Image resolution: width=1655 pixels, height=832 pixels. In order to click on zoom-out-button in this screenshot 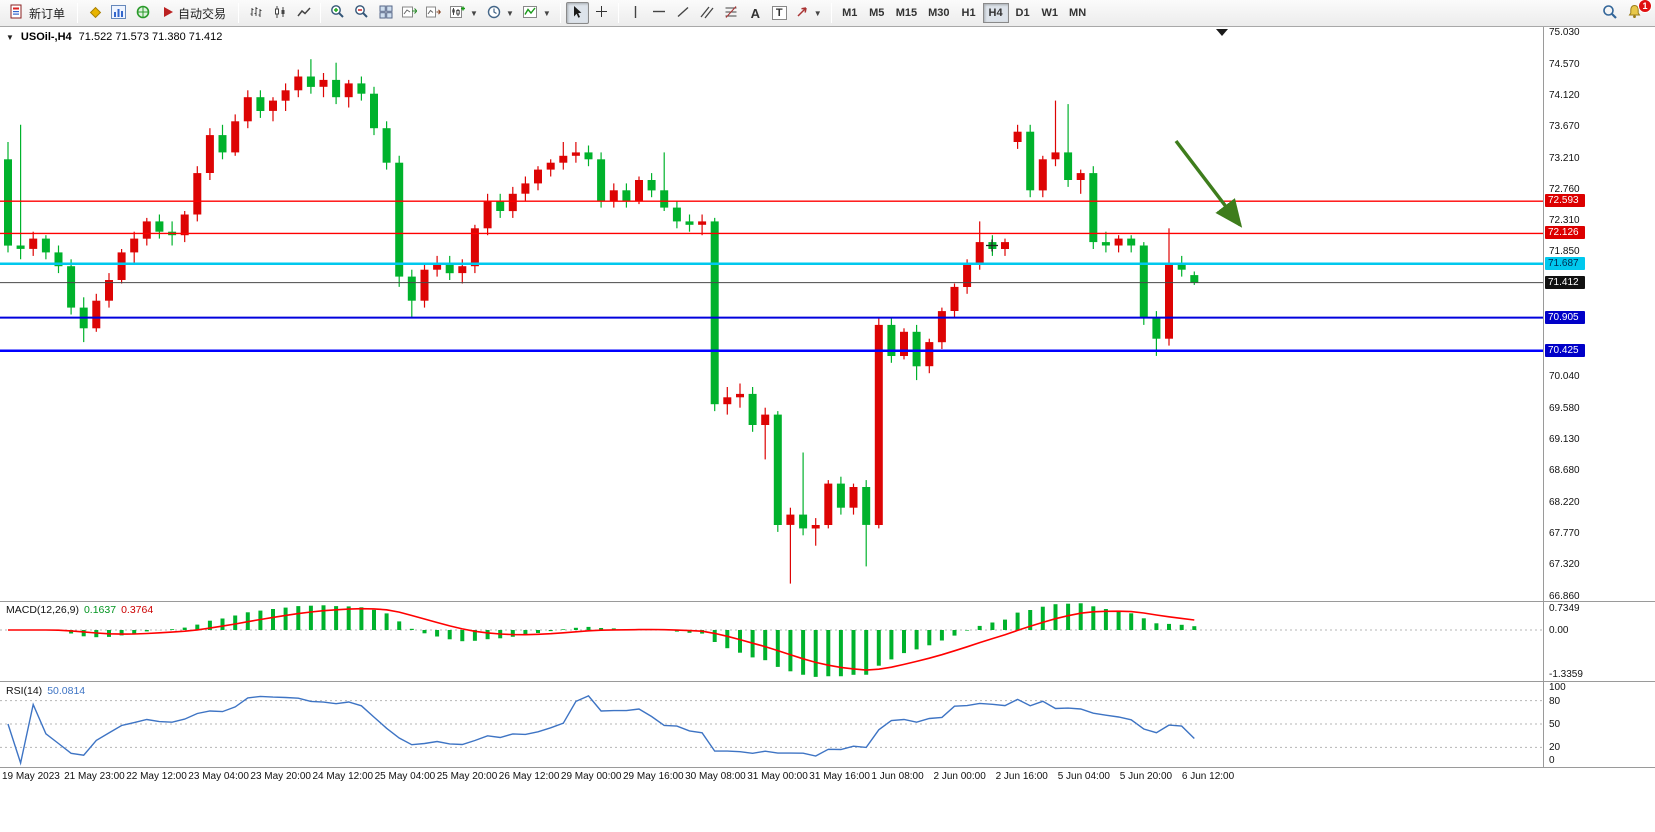, I will do `click(361, 13)`.